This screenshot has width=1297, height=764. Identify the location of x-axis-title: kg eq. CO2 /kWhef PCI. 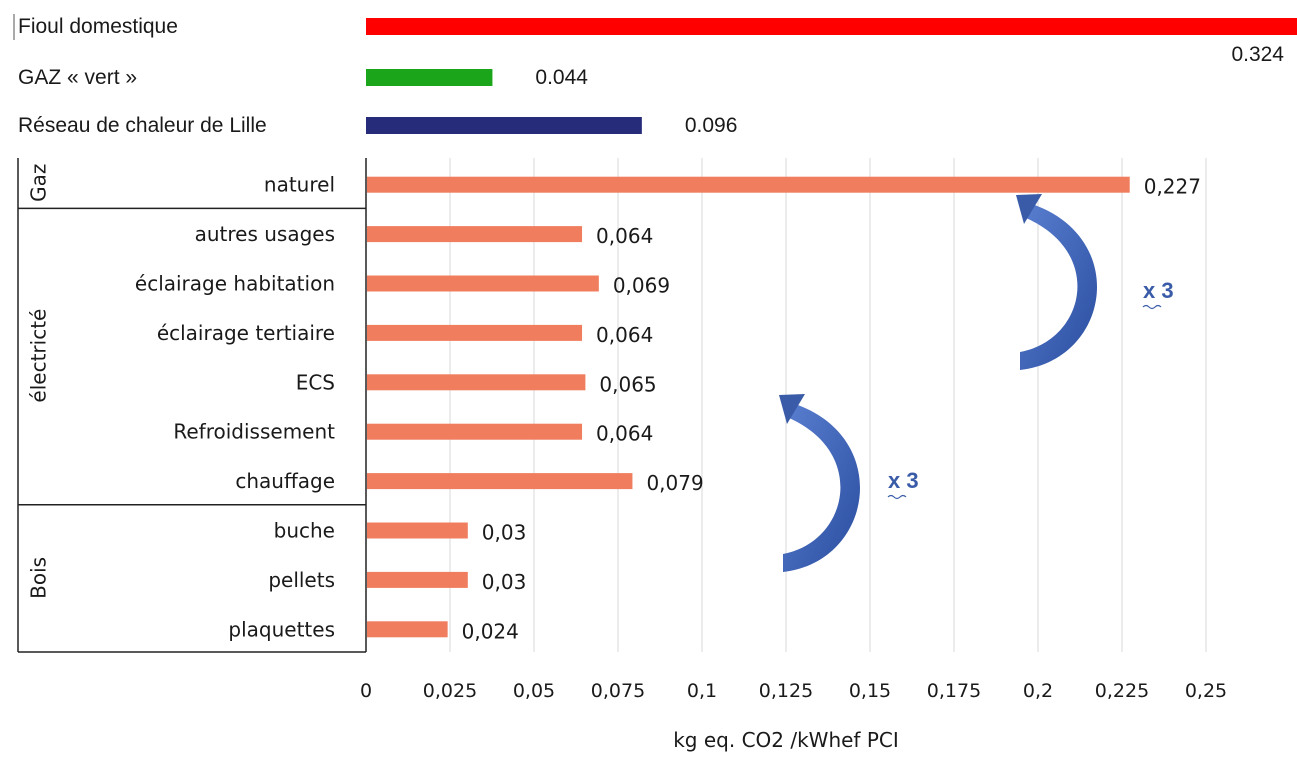
(786, 740).